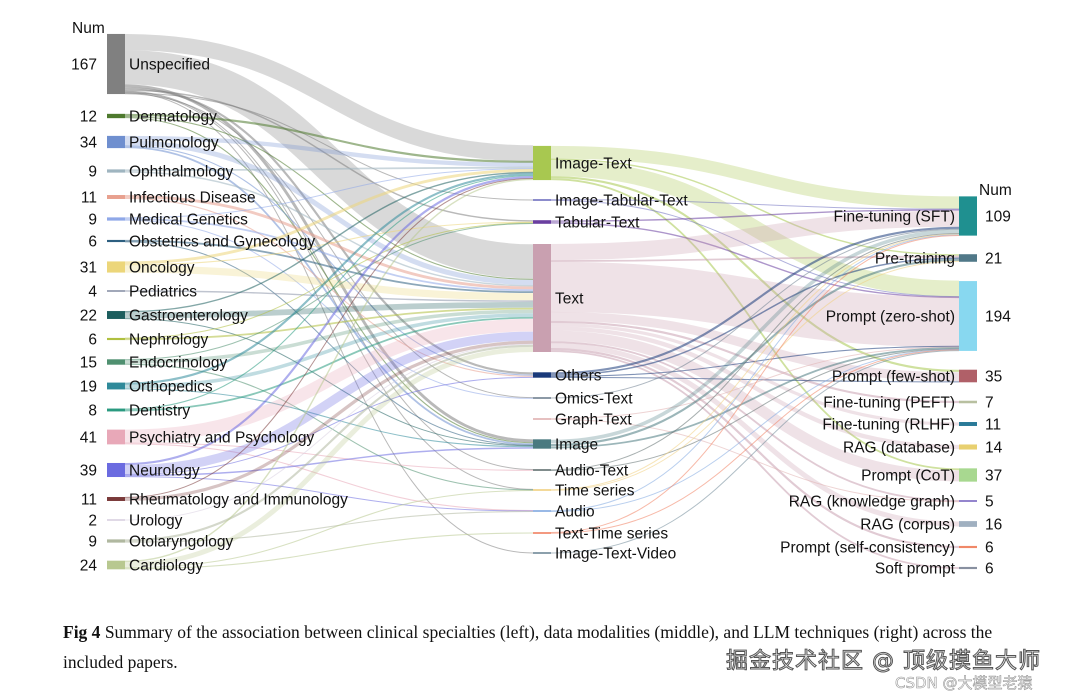 The height and width of the screenshot is (693, 1080). What do you see at coordinates (116, 565) in the screenshot?
I see `node-cardiology` at bounding box center [116, 565].